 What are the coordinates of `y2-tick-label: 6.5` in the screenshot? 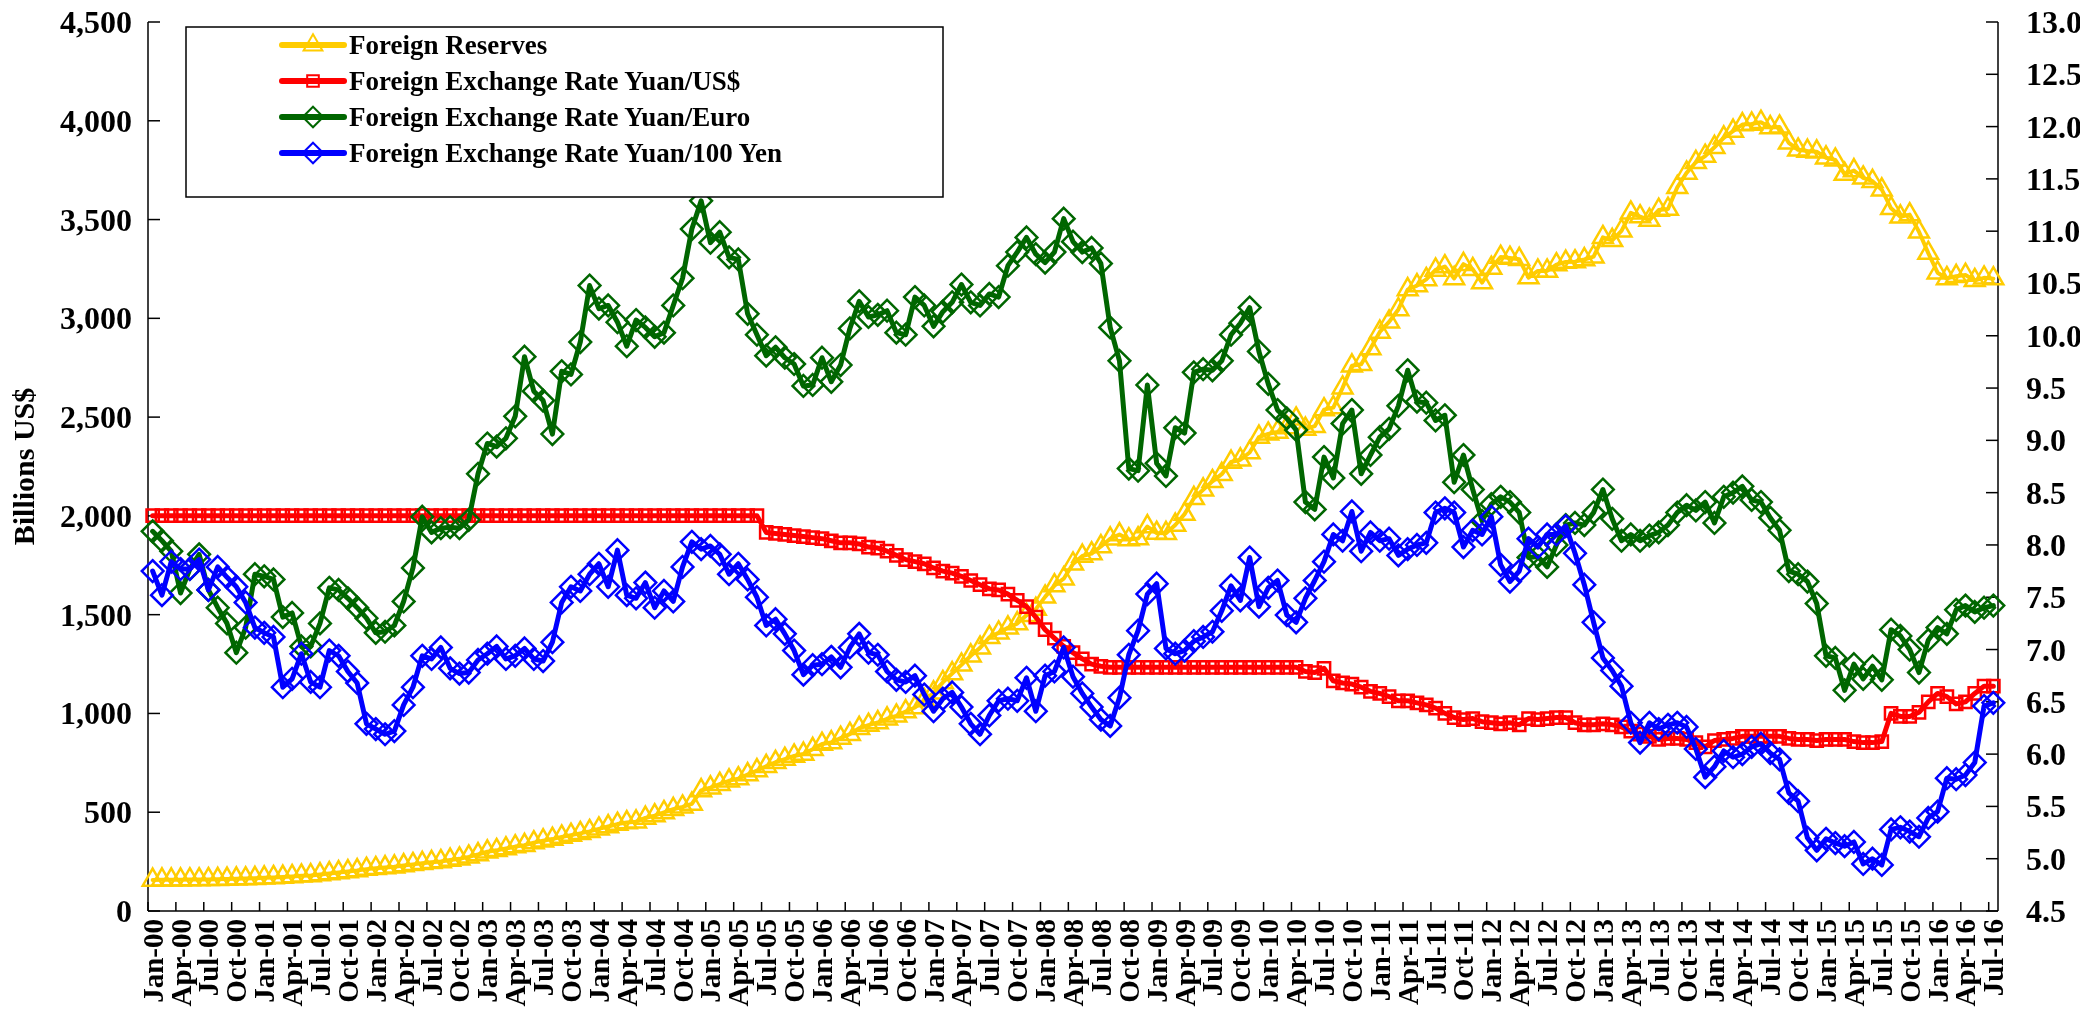 It's located at (2046, 701).